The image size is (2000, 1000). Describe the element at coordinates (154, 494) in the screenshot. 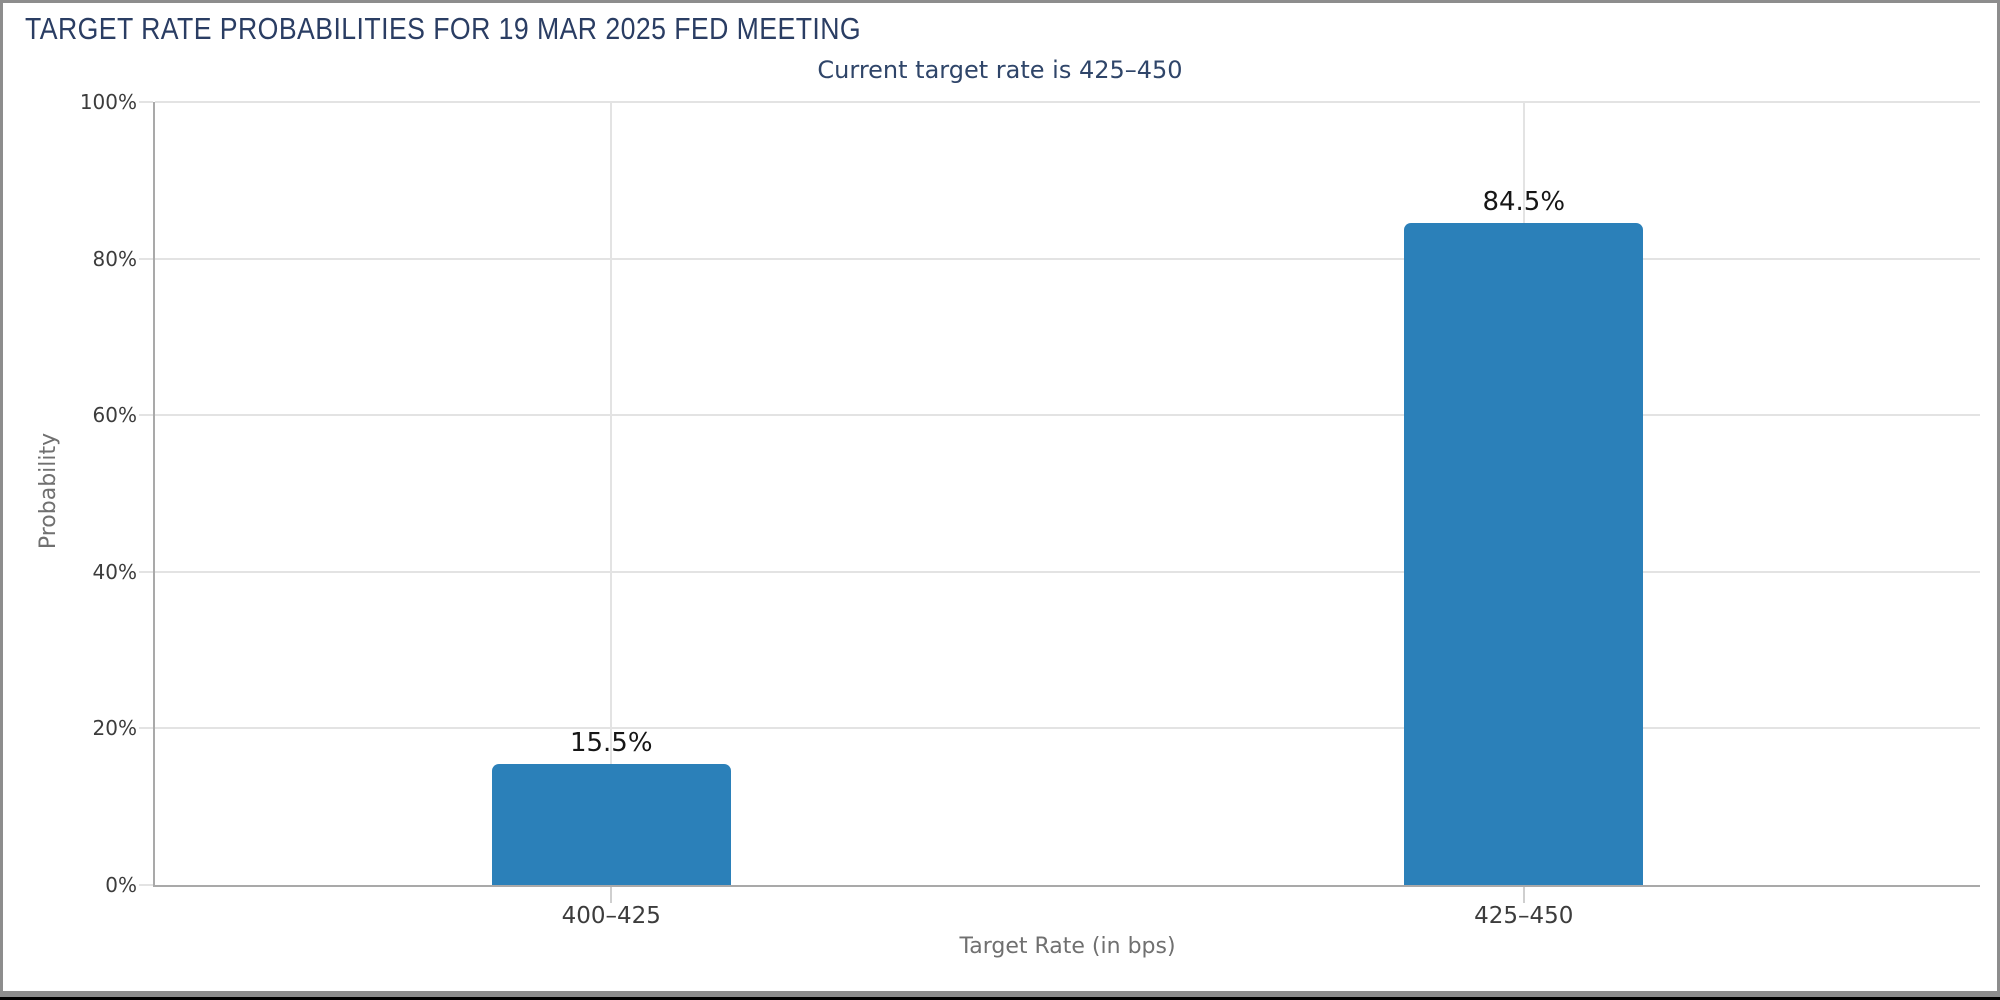

I see `y-axis-line` at that location.